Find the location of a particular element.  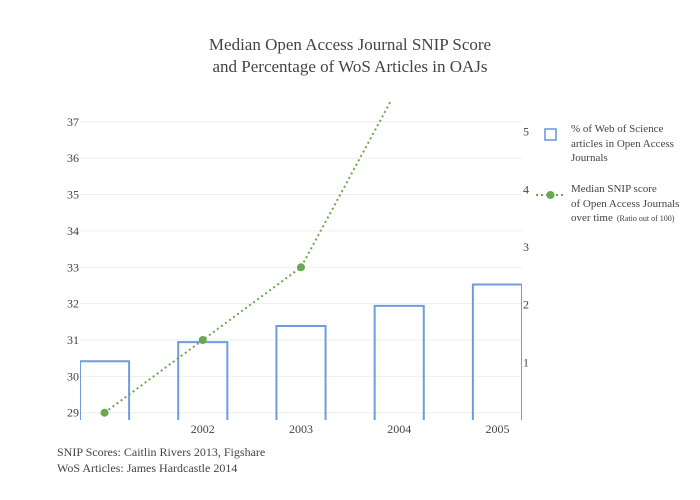

y-axis-left: 29 30 31 32 33 34 35 36 37 is located at coordinates (73, 267).